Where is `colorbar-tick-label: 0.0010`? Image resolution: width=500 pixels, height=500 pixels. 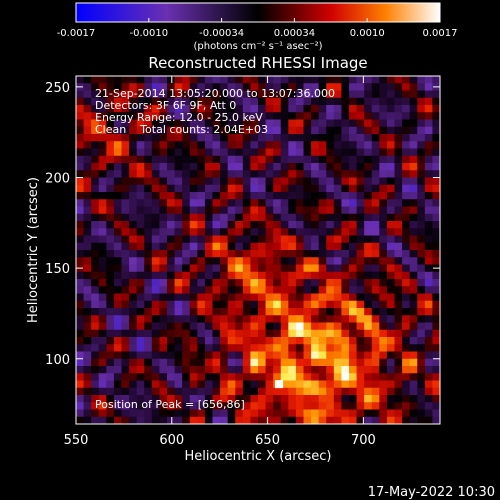
colorbar-tick-label: 0.0010 is located at coordinates (367, 33).